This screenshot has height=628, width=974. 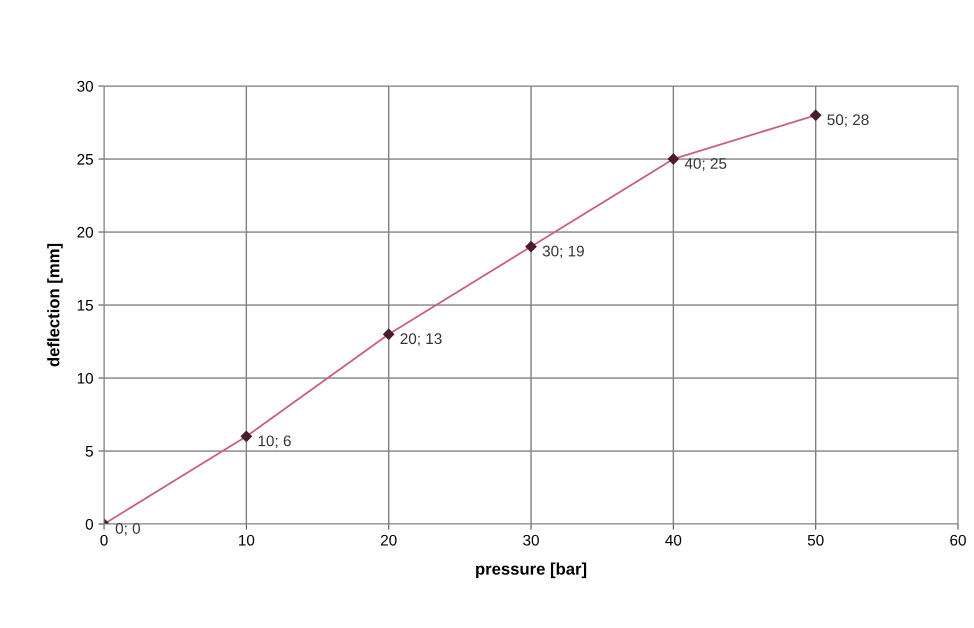 What do you see at coordinates (104, 540) in the screenshot?
I see `x-tick-label: 0` at bounding box center [104, 540].